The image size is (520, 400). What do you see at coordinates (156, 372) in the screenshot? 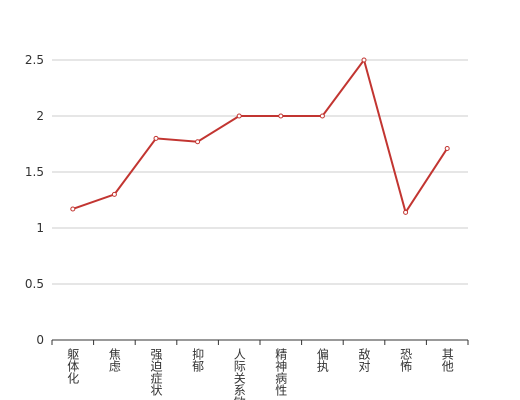
I see `x-tick-label: 强迫症状` at bounding box center [156, 372].